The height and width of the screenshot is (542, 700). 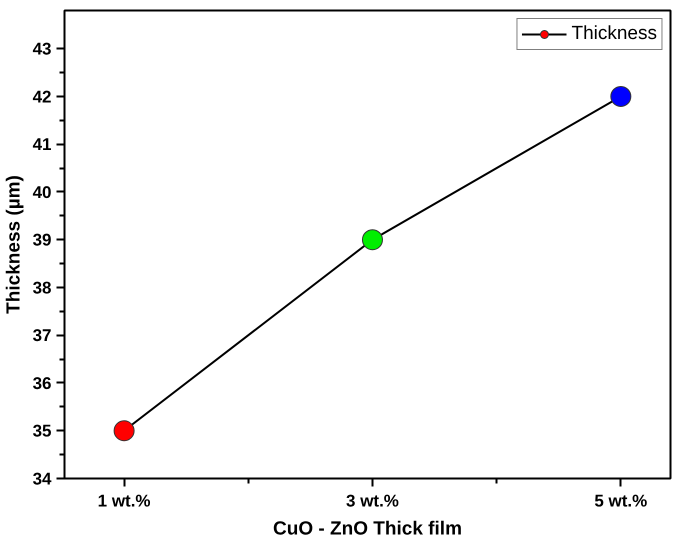 What do you see at coordinates (42, 288) in the screenshot?
I see `y-tick-label: 38` at bounding box center [42, 288].